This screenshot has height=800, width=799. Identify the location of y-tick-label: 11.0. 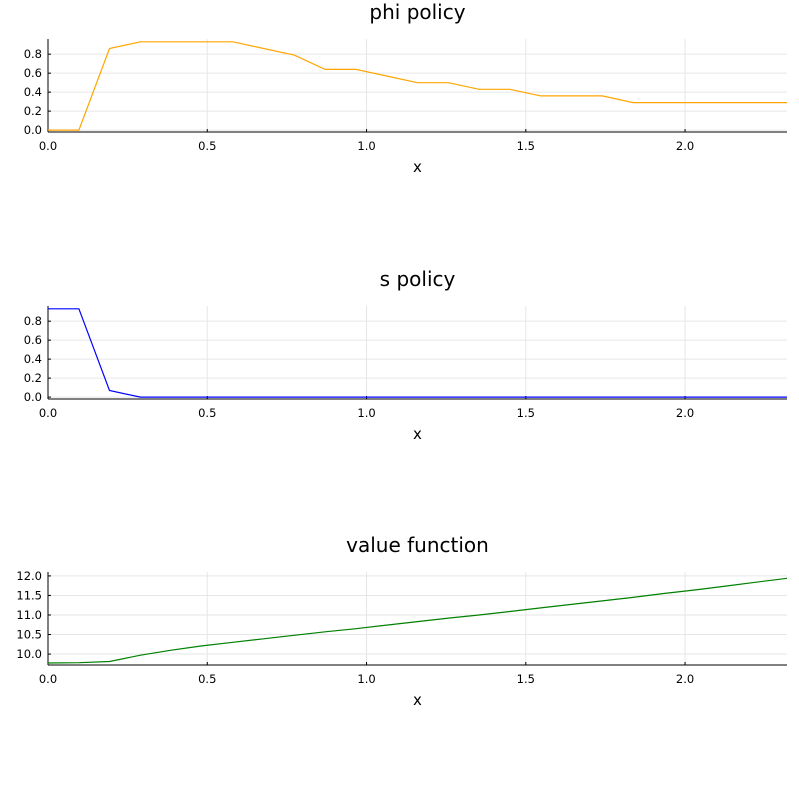
(29, 615).